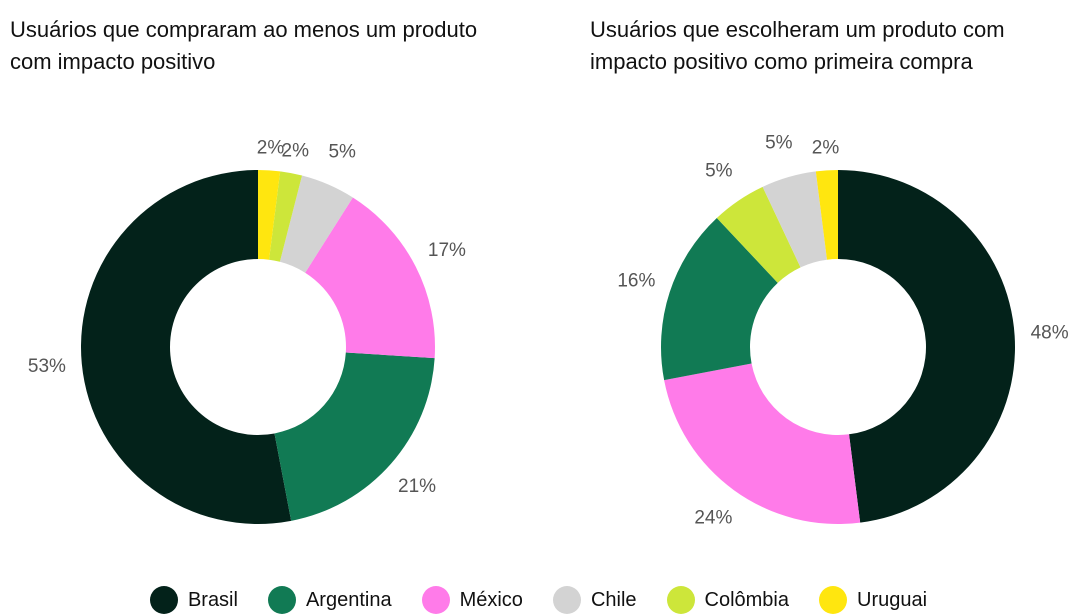 The height and width of the screenshot is (614, 1077). Describe the element at coordinates (417, 486) in the screenshot. I see `data-label: 21%` at that location.